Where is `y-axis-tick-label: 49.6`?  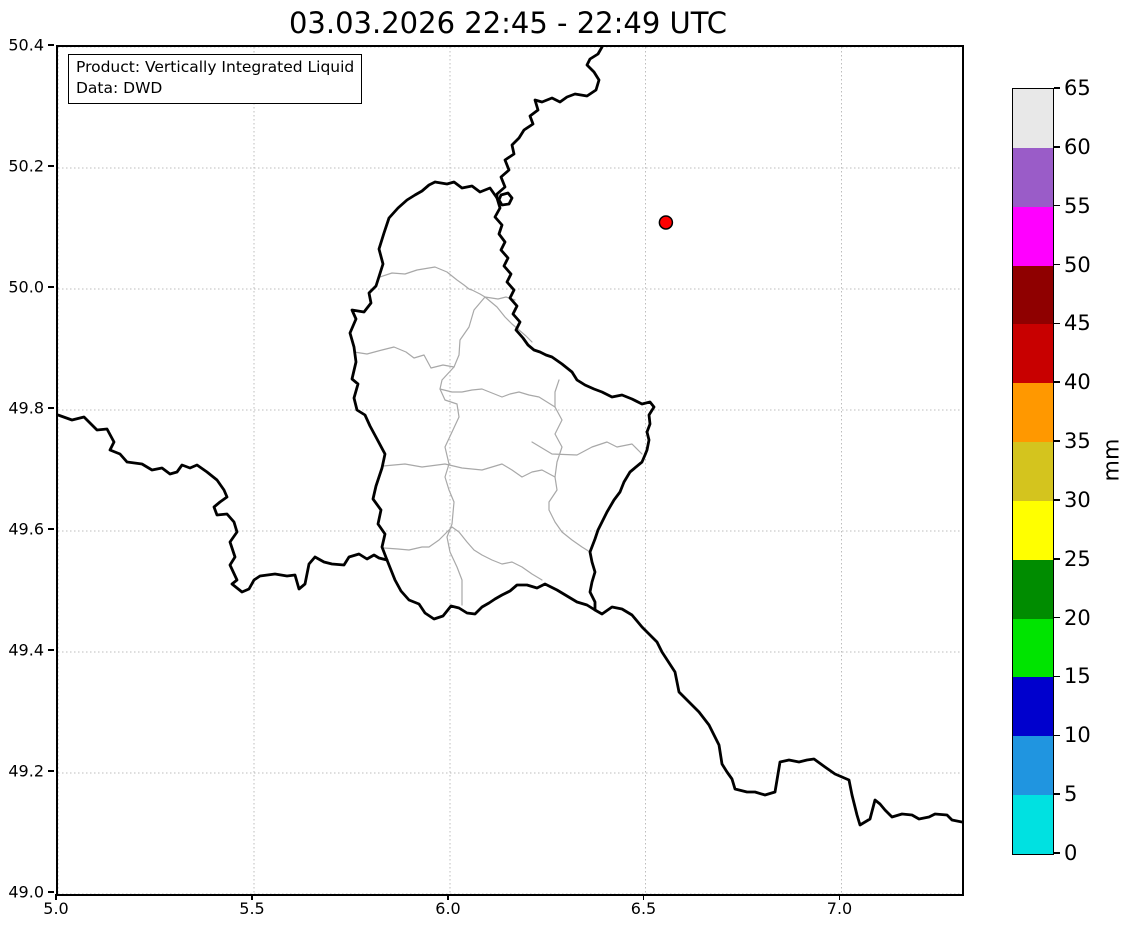
y-axis-tick-label: 49.6 is located at coordinates (26, 529).